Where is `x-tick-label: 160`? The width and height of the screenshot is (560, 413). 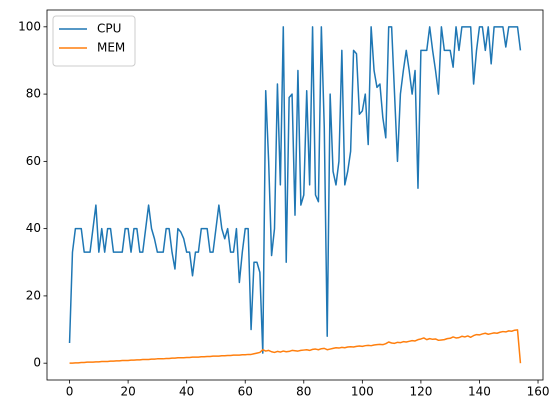 x-tick-label: 160 is located at coordinates (538, 392).